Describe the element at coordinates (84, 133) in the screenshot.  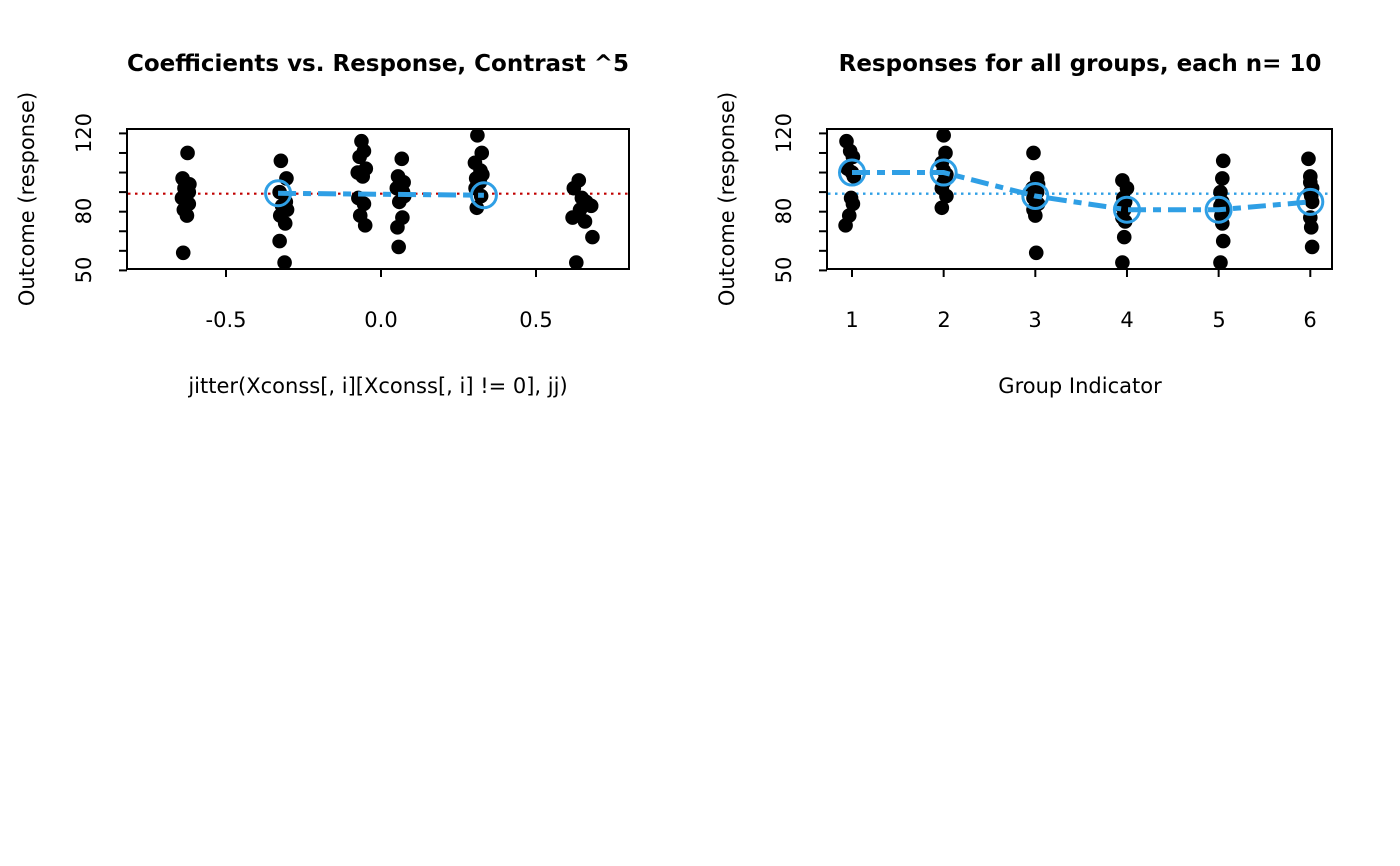
I see `left-y-tick-label-120: 120` at that location.